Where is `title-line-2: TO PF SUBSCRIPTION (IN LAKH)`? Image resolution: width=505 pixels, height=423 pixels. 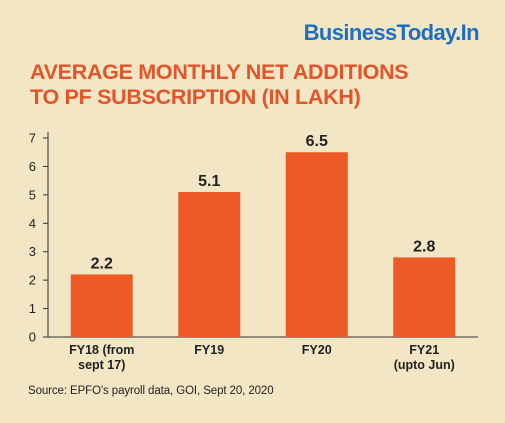 title-line-2: TO PF SUBSCRIPTION (IN LAKH) is located at coordinates (195, 97).